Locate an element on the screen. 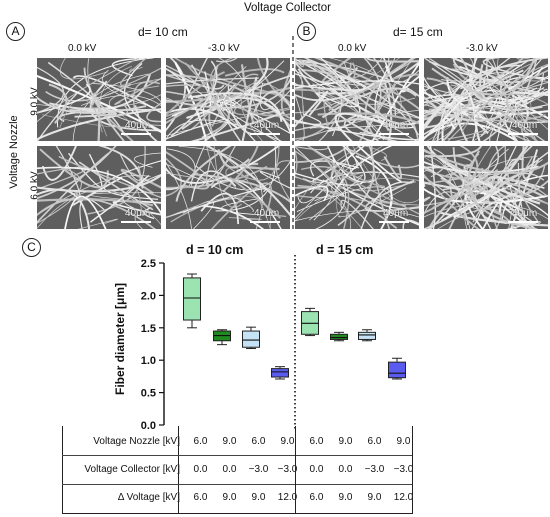 Image resolution: width=550 pixels, height=517 pixels. row-label-voltage-nozzle: Voltage Nozzle [kV] is located at coordinates (136, 441).